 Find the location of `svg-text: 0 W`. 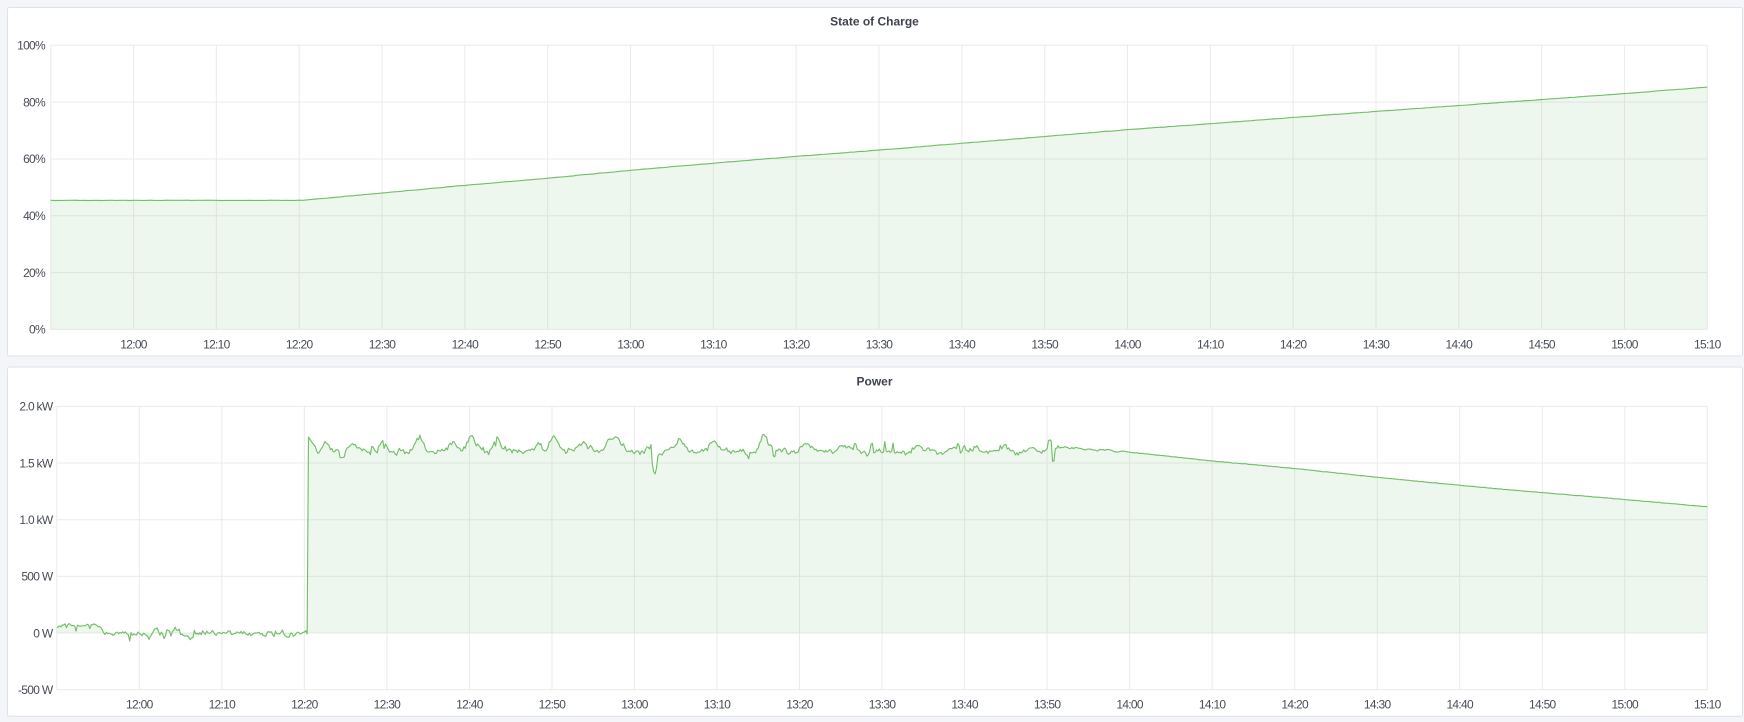

svg-text: 0 W is located at coordinates (43, 633).